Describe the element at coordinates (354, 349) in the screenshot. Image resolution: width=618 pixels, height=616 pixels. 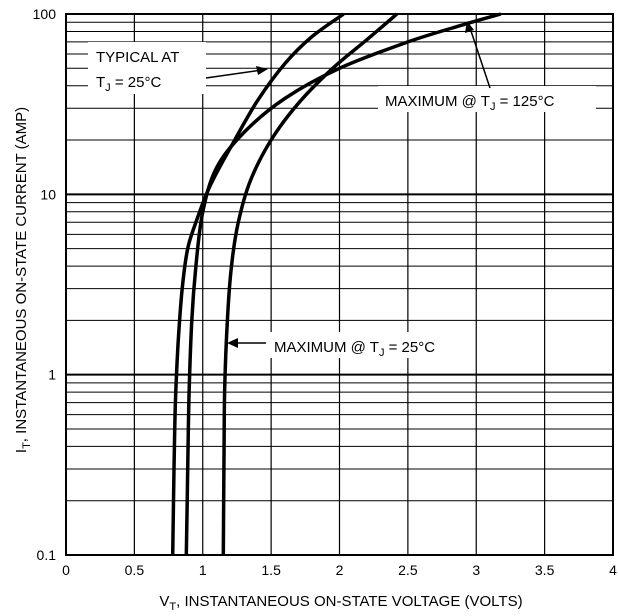
I see `max25-label: MAXIMUM @ TJ = 25°C` at that location.